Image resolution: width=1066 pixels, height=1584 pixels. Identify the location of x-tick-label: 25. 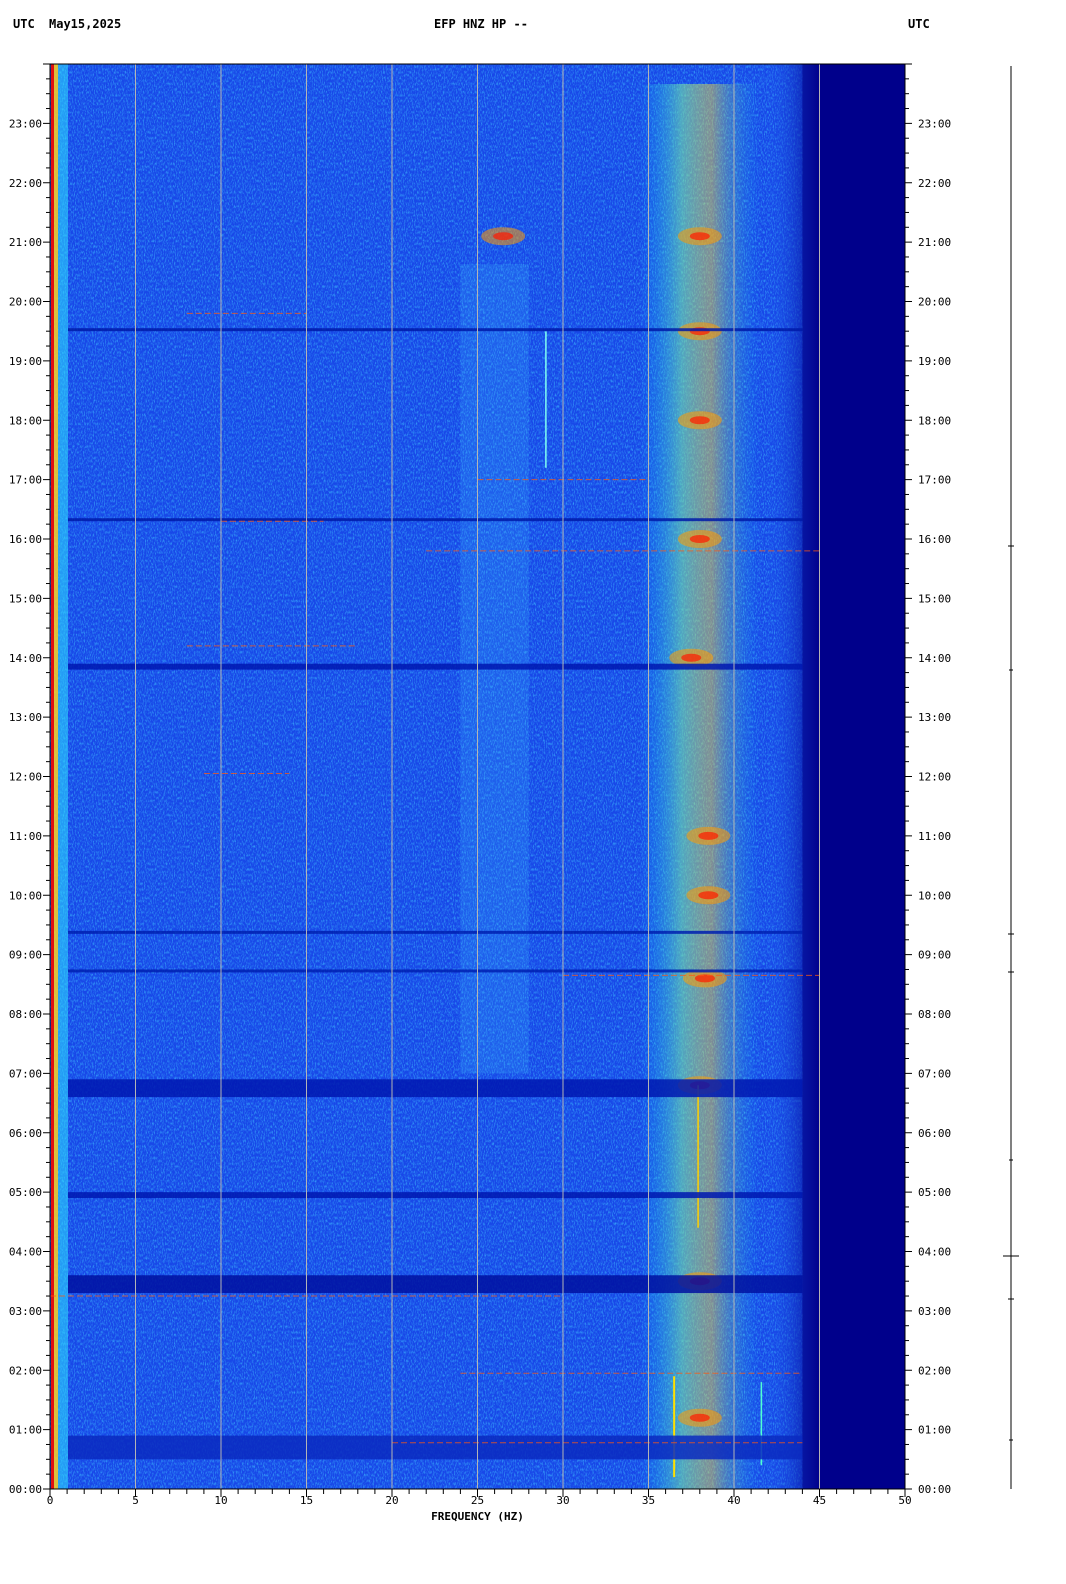
(477, 1500).